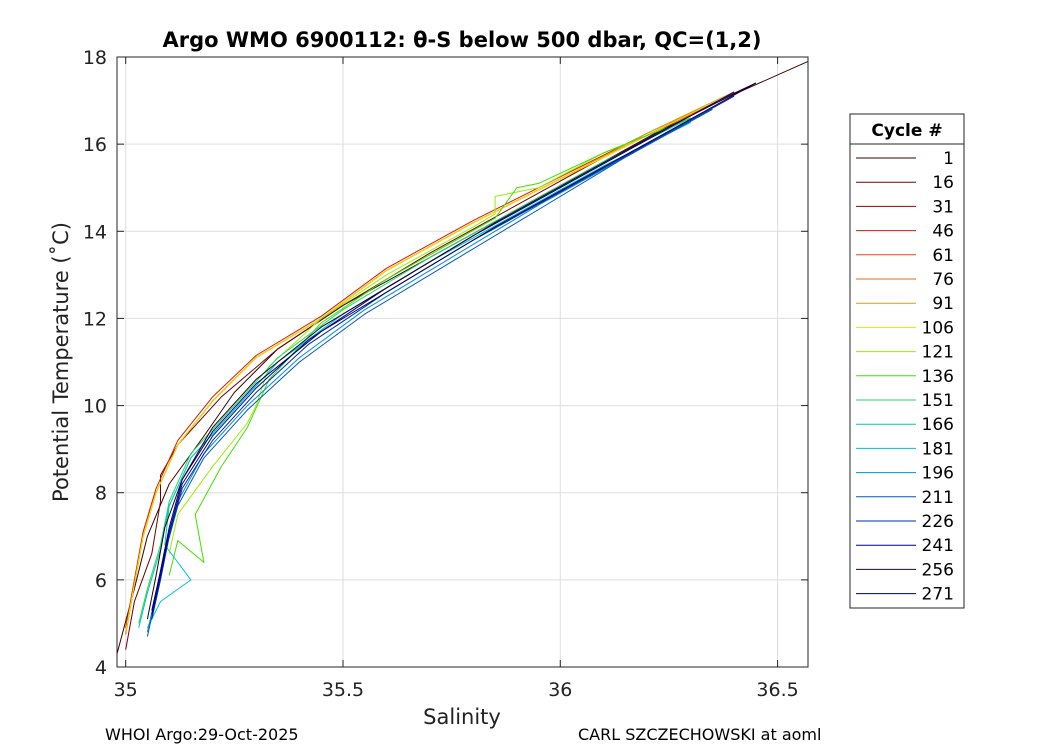 The height and width of the screenshot is (750, 1050). I want to click on y-tick-label: 4, so click(101, 668).